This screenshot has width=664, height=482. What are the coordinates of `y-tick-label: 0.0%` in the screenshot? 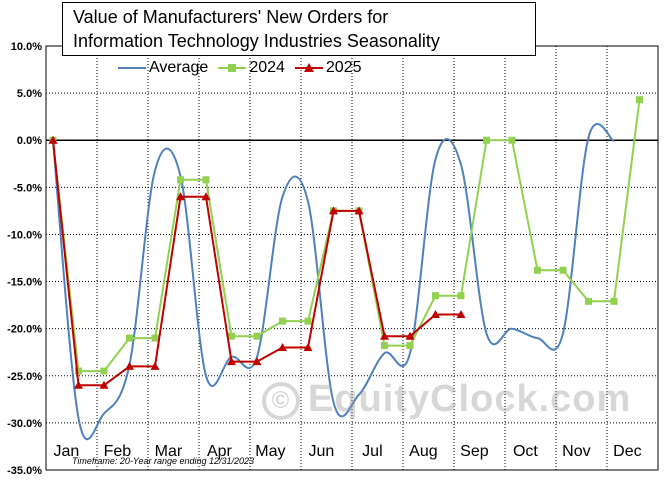 It's located at (29, 141).